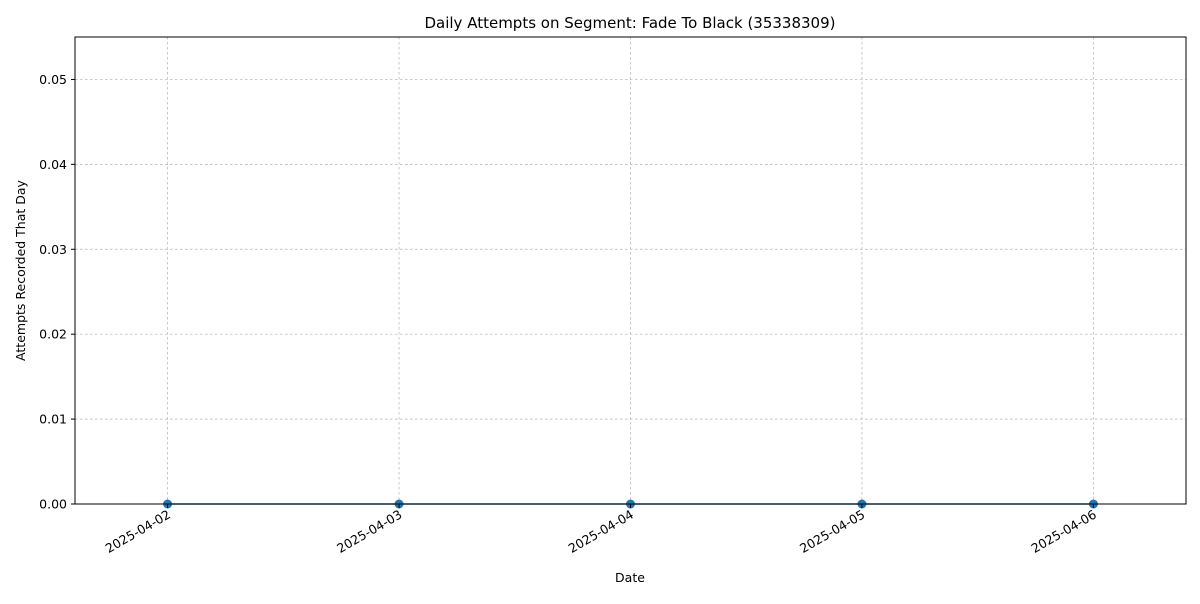 The width and height of the screenshot is (1200, 604). Describe the element at coordinates (1063, 531) in the screenshot. I see `x-tick-label: 2025-04-06` at that location.